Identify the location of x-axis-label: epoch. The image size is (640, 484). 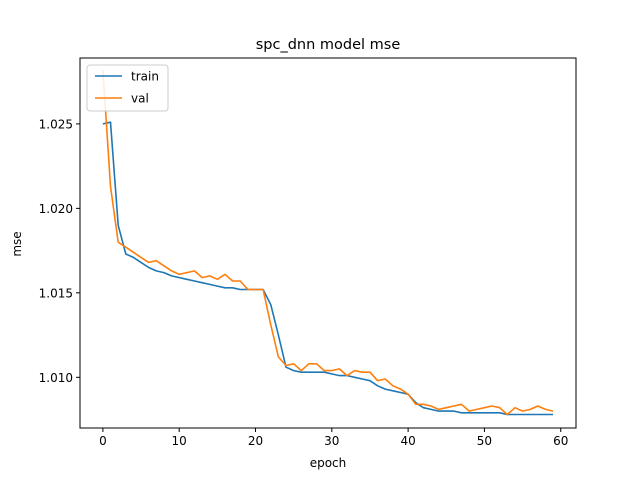
(328, 463).